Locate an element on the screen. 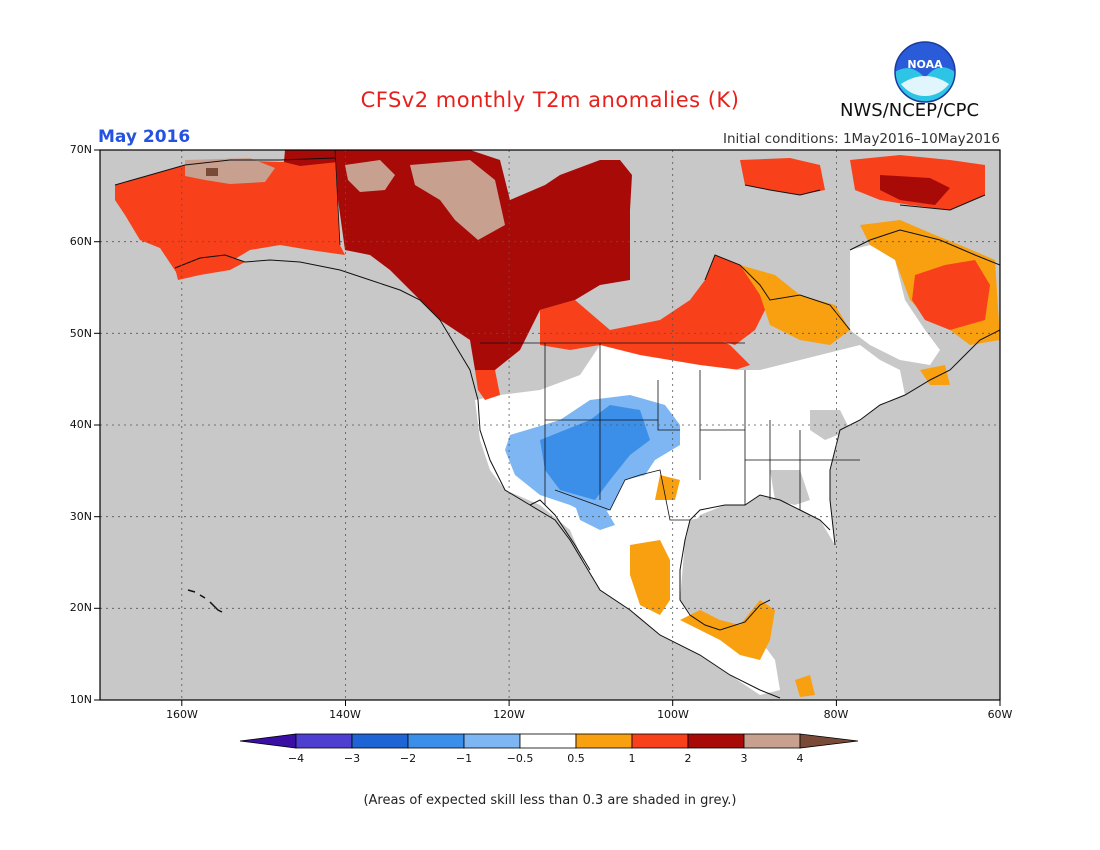  lat-label-30n: 30N is located at coordinates (80, 516).